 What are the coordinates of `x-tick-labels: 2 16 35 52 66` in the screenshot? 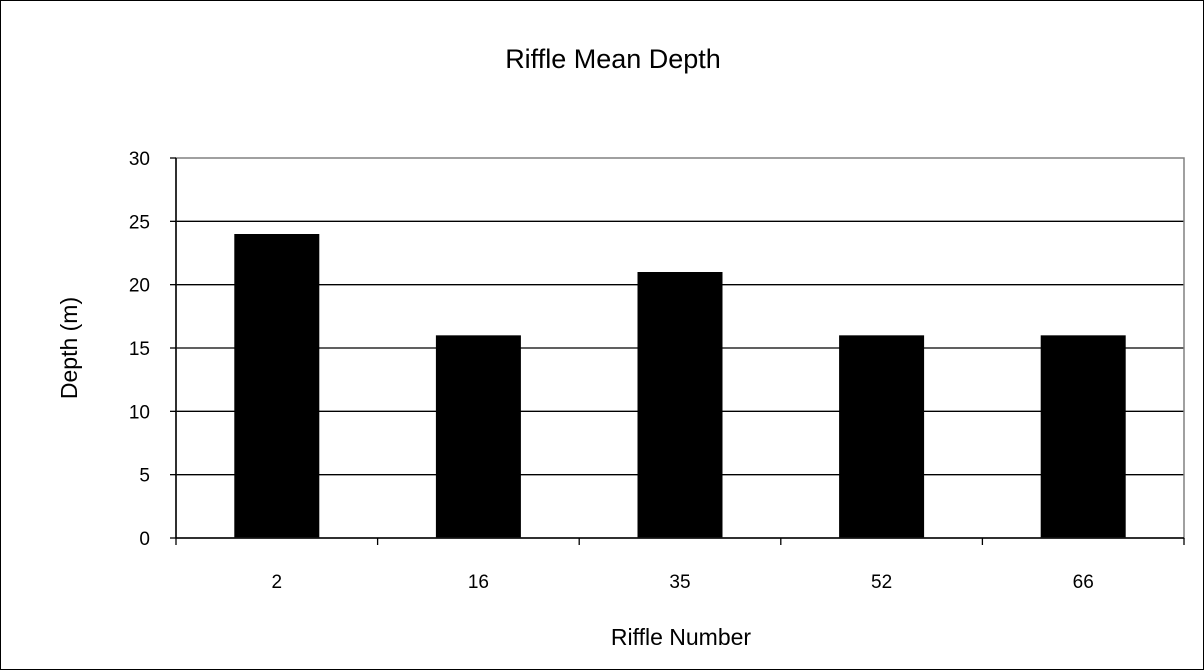 It's located at (683, 582).